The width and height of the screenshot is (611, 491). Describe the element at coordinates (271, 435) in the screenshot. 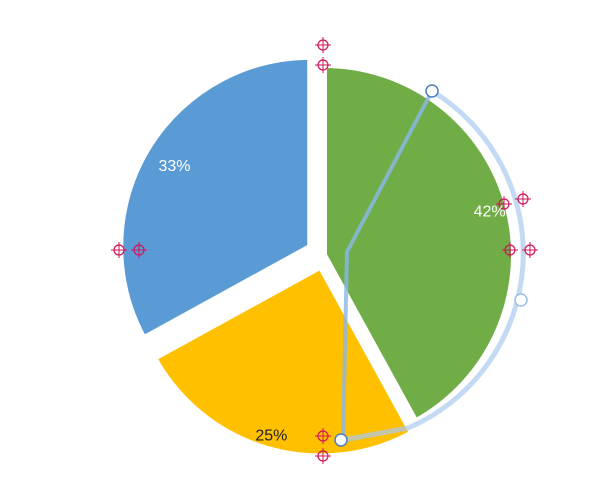

I see `data-label: 25%` at that location.